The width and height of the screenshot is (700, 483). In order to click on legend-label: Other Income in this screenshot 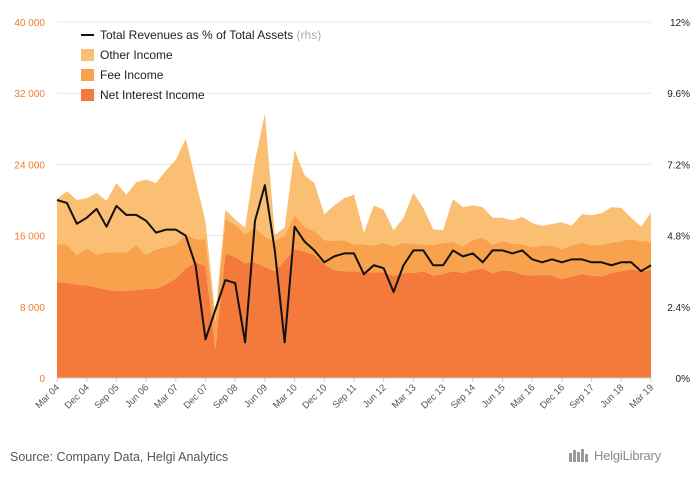, I will do `click(136, 55)`.